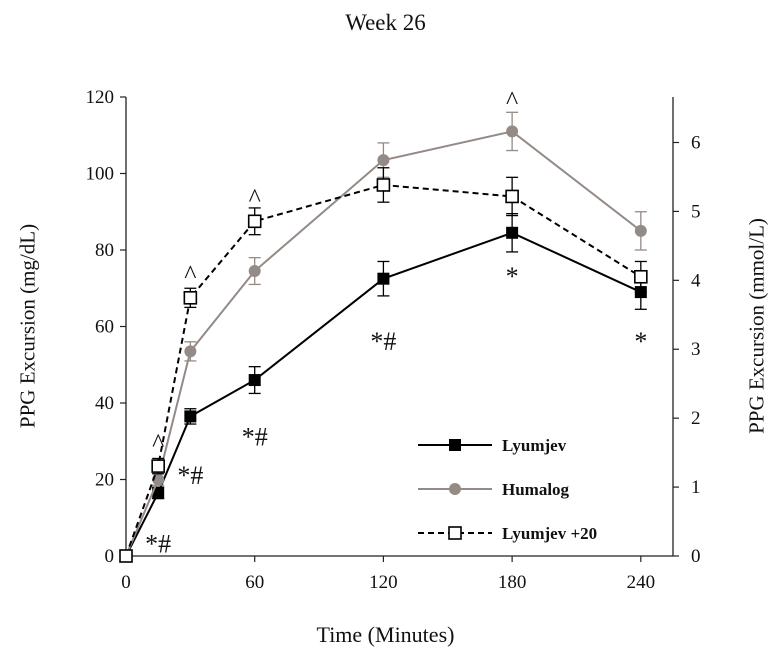 The width and height of the screenshot is (771, 649). I want to click on x-tick-label: 240, so click(641, 582).